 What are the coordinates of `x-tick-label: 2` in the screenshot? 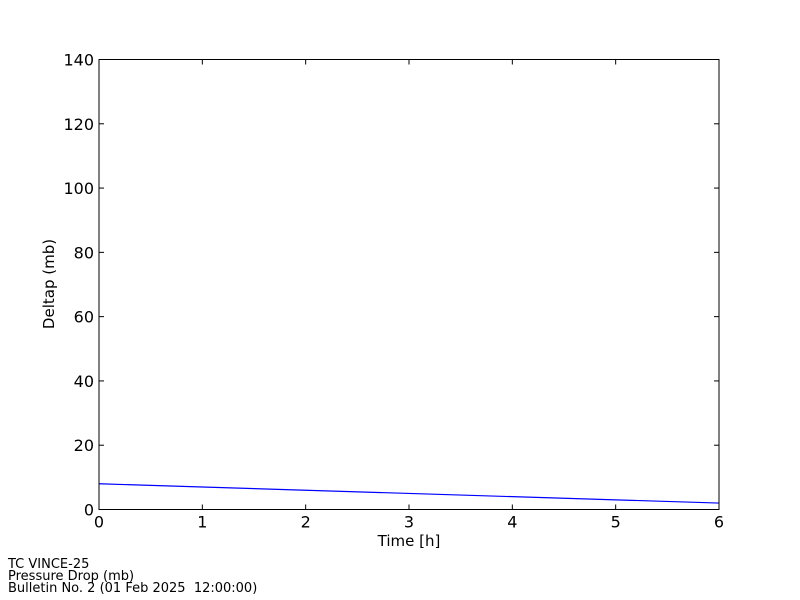 It's located at (306, 522).